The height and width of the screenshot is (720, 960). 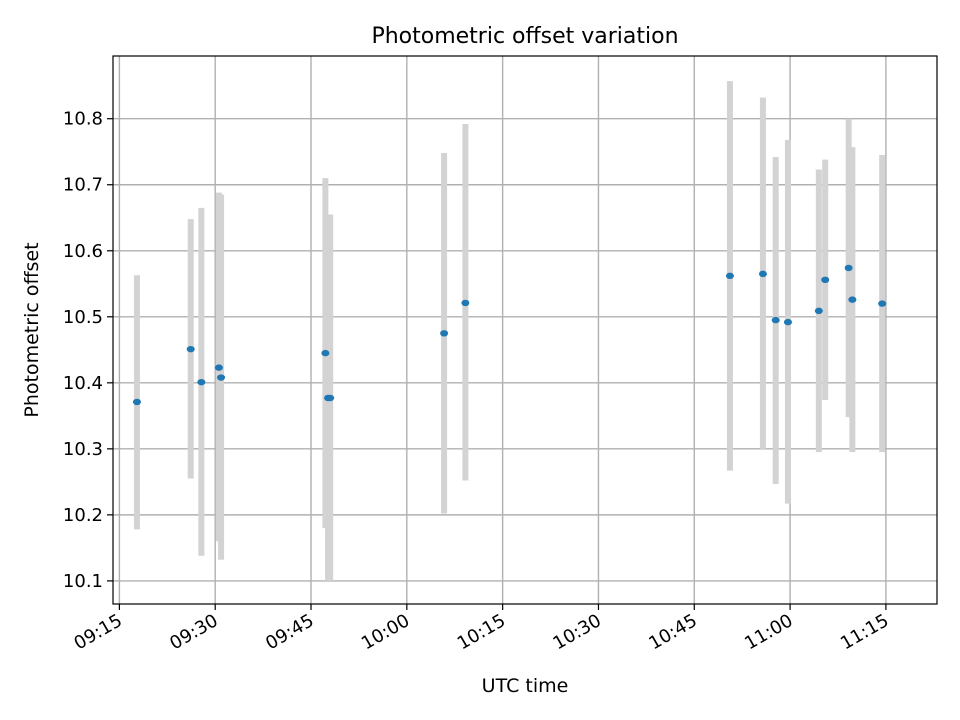 What do you see at coordinates (83, 449) in the screenshot?
I see `y-tick-label: 10.3` at bounding box center [83, 449].